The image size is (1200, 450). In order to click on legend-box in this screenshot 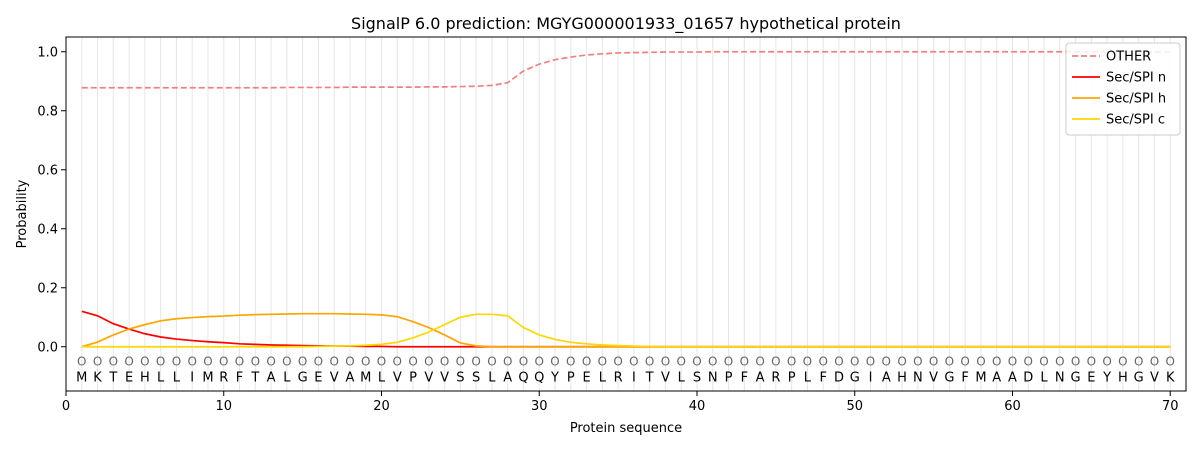, I will do `click(1123, 89)`.